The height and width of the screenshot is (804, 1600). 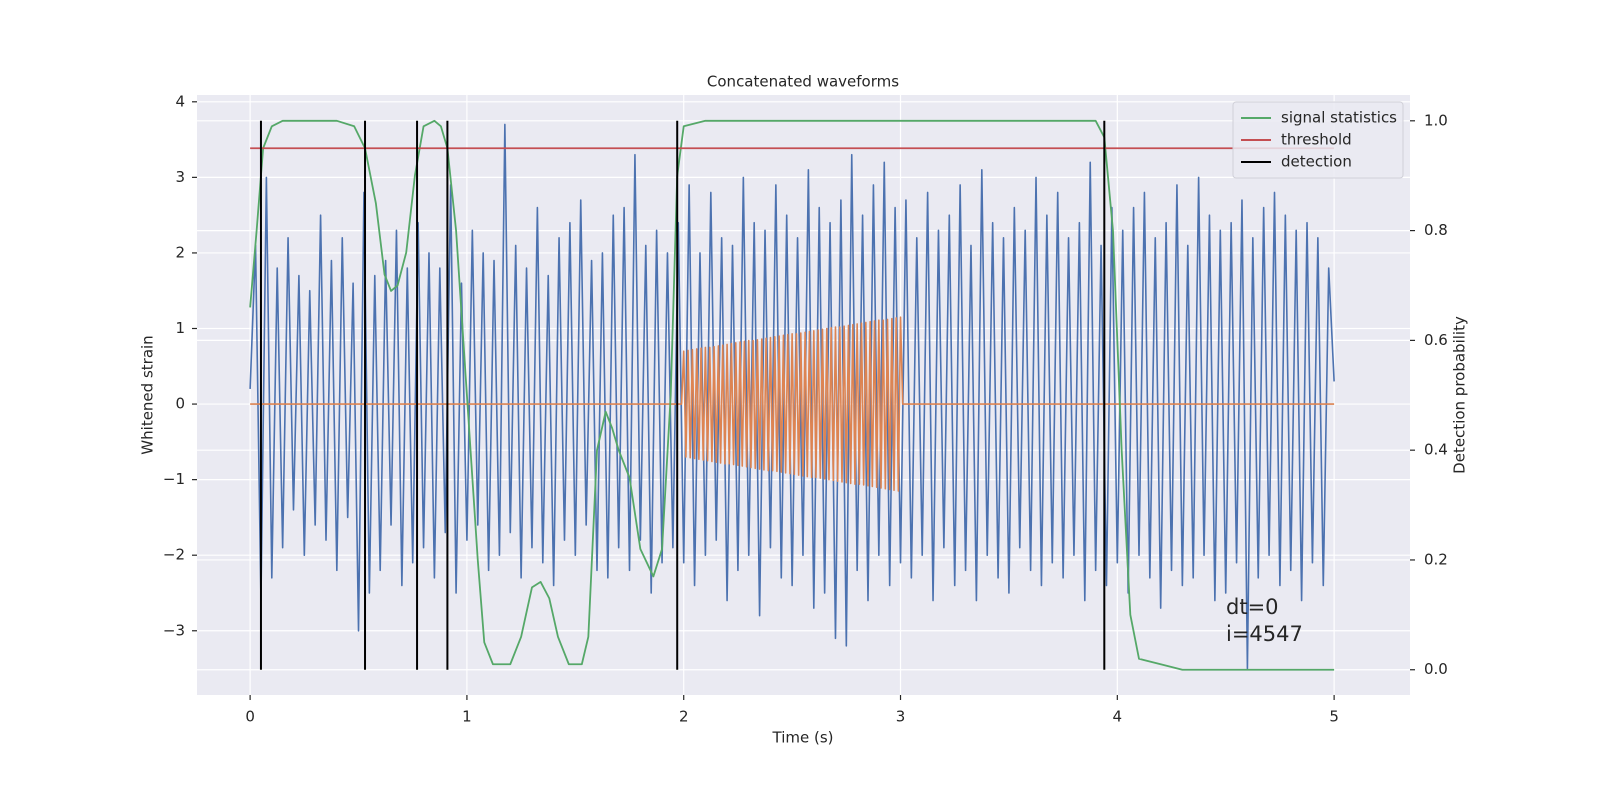 I want to click on x-tick-label: 2, so click(x=684, y=717).